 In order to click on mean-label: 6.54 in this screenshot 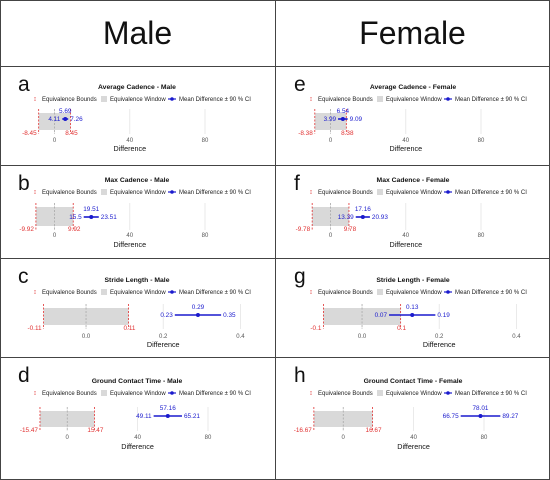, I will do `click(343, 111)`.